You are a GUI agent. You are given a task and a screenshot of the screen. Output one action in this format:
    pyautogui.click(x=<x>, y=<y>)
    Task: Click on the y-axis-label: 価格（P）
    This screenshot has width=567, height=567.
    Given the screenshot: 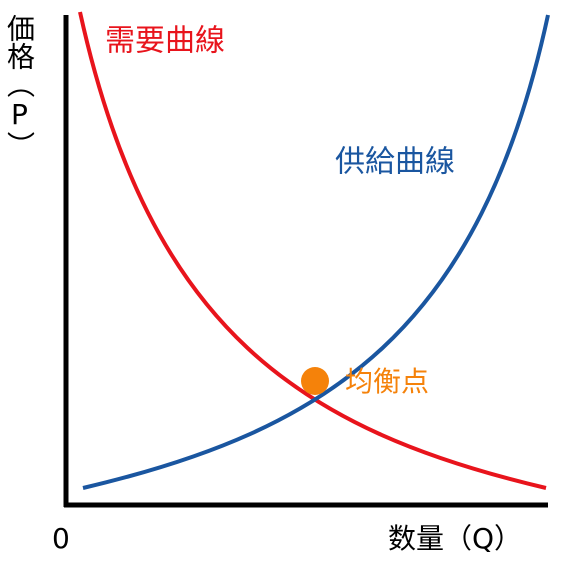 What is the action you would take?
    pyautogui.click(x=19, y=86)
    